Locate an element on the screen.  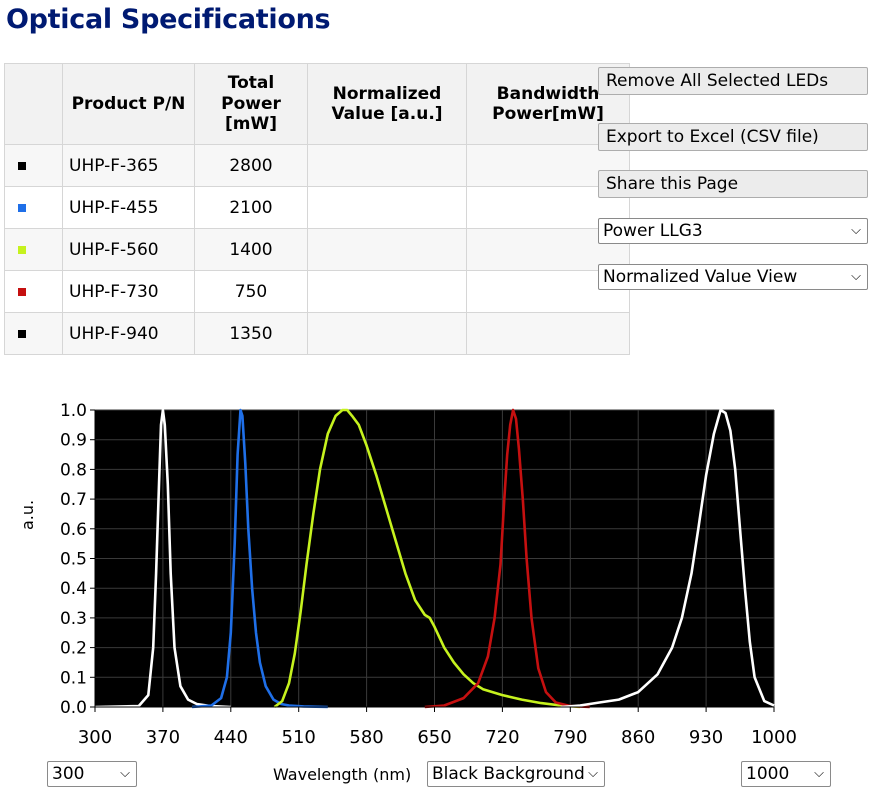
power-select: Power LLG3 ⌵ is located at coordinates (733, 231).